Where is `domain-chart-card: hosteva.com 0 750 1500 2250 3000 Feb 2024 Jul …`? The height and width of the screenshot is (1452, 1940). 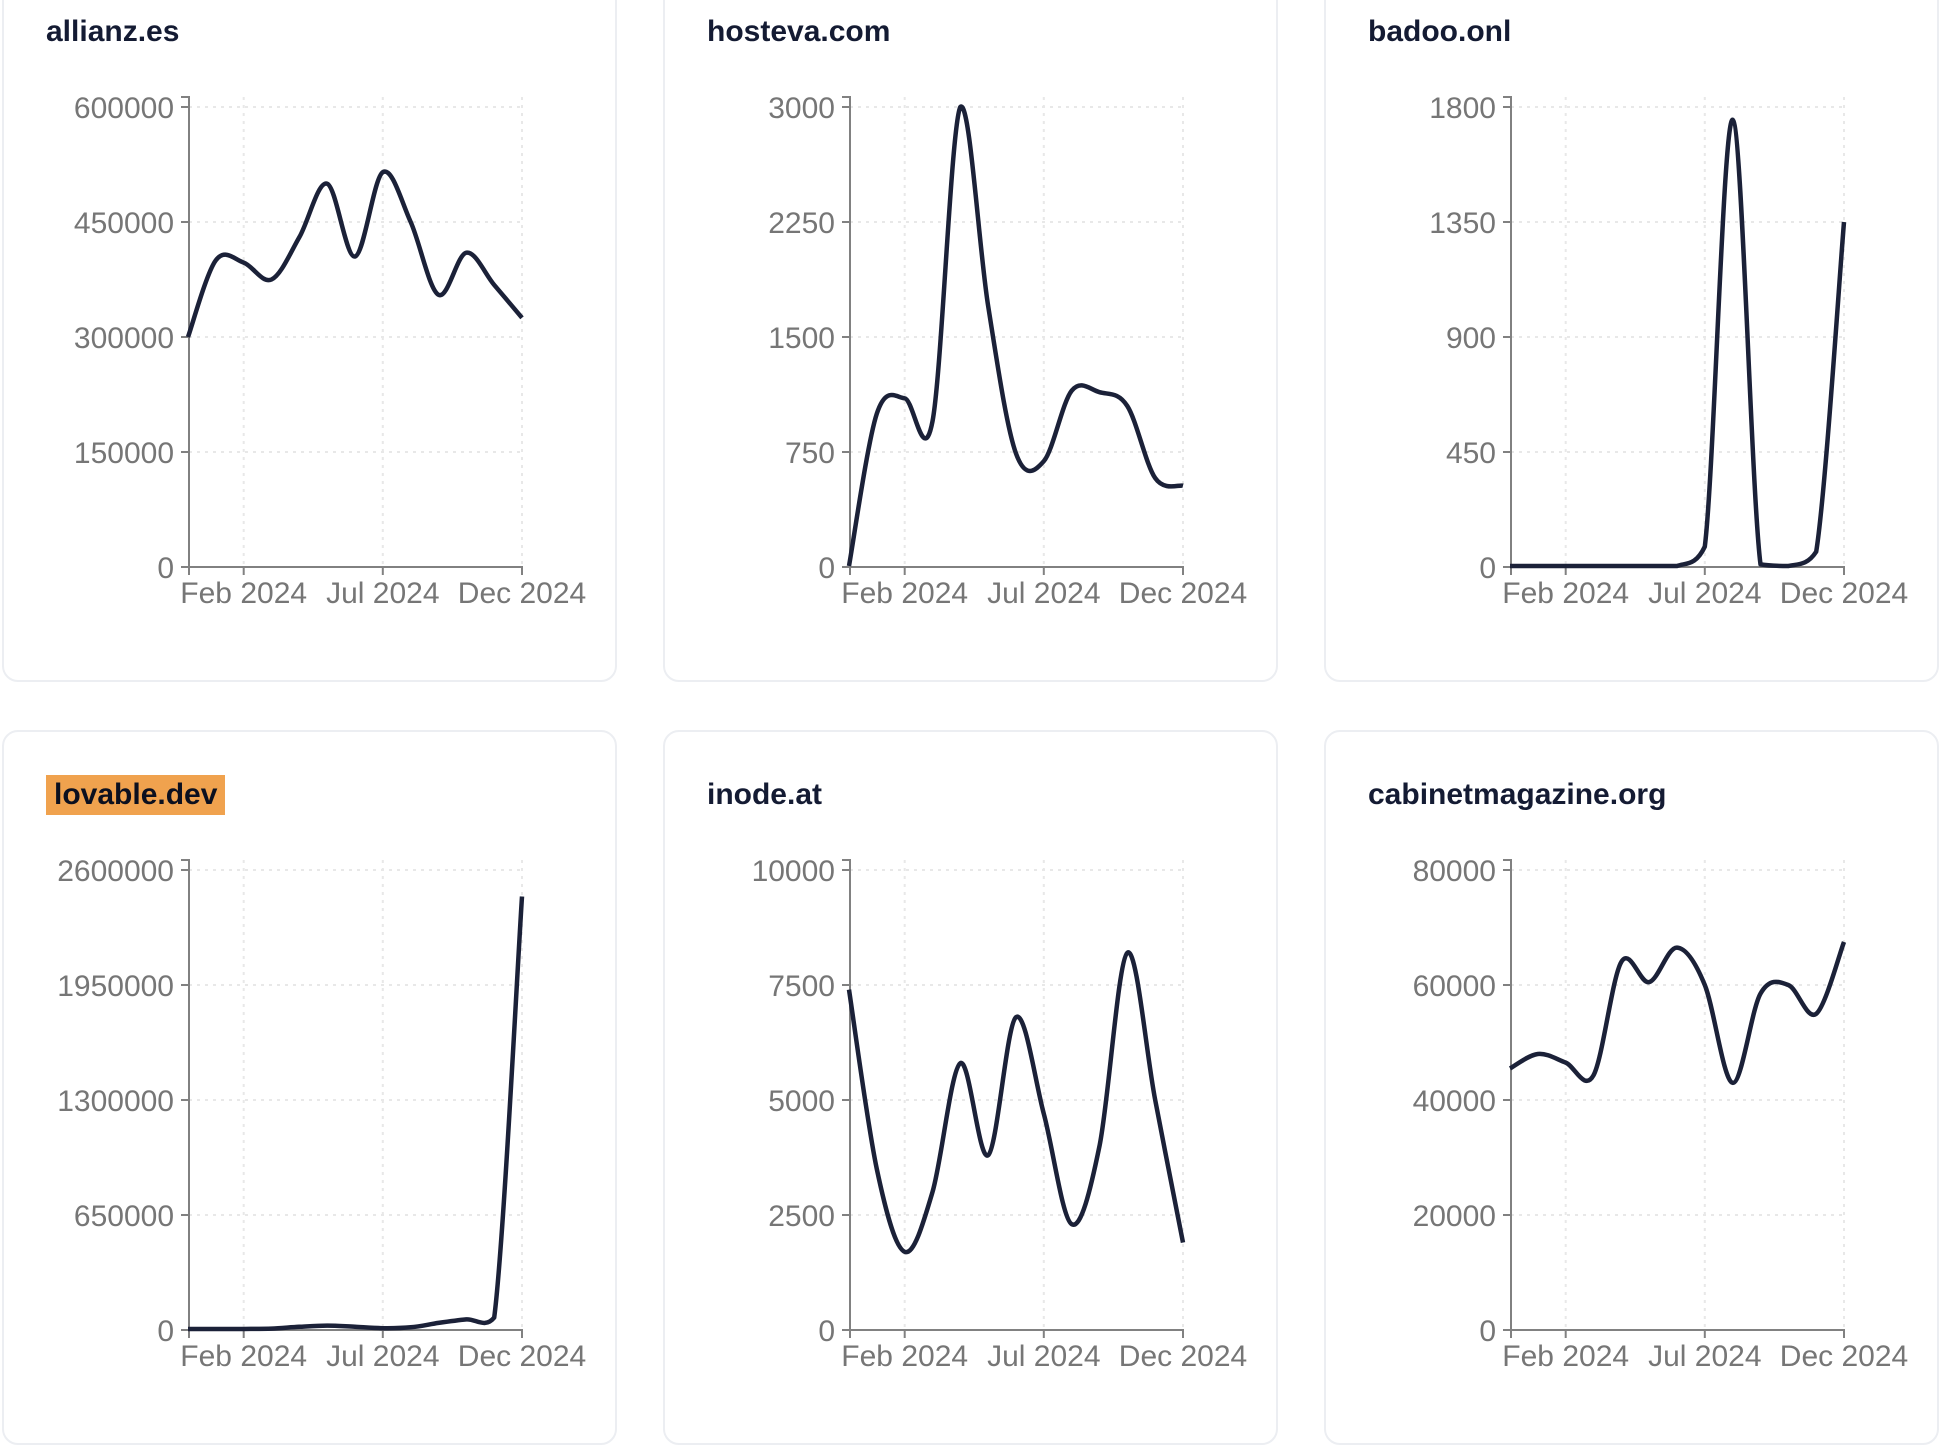
domain-chart-card: hosteva.com 0 750 1500 2250 3000 Feb 2024 Jul … is located at coordinates (970, 341).